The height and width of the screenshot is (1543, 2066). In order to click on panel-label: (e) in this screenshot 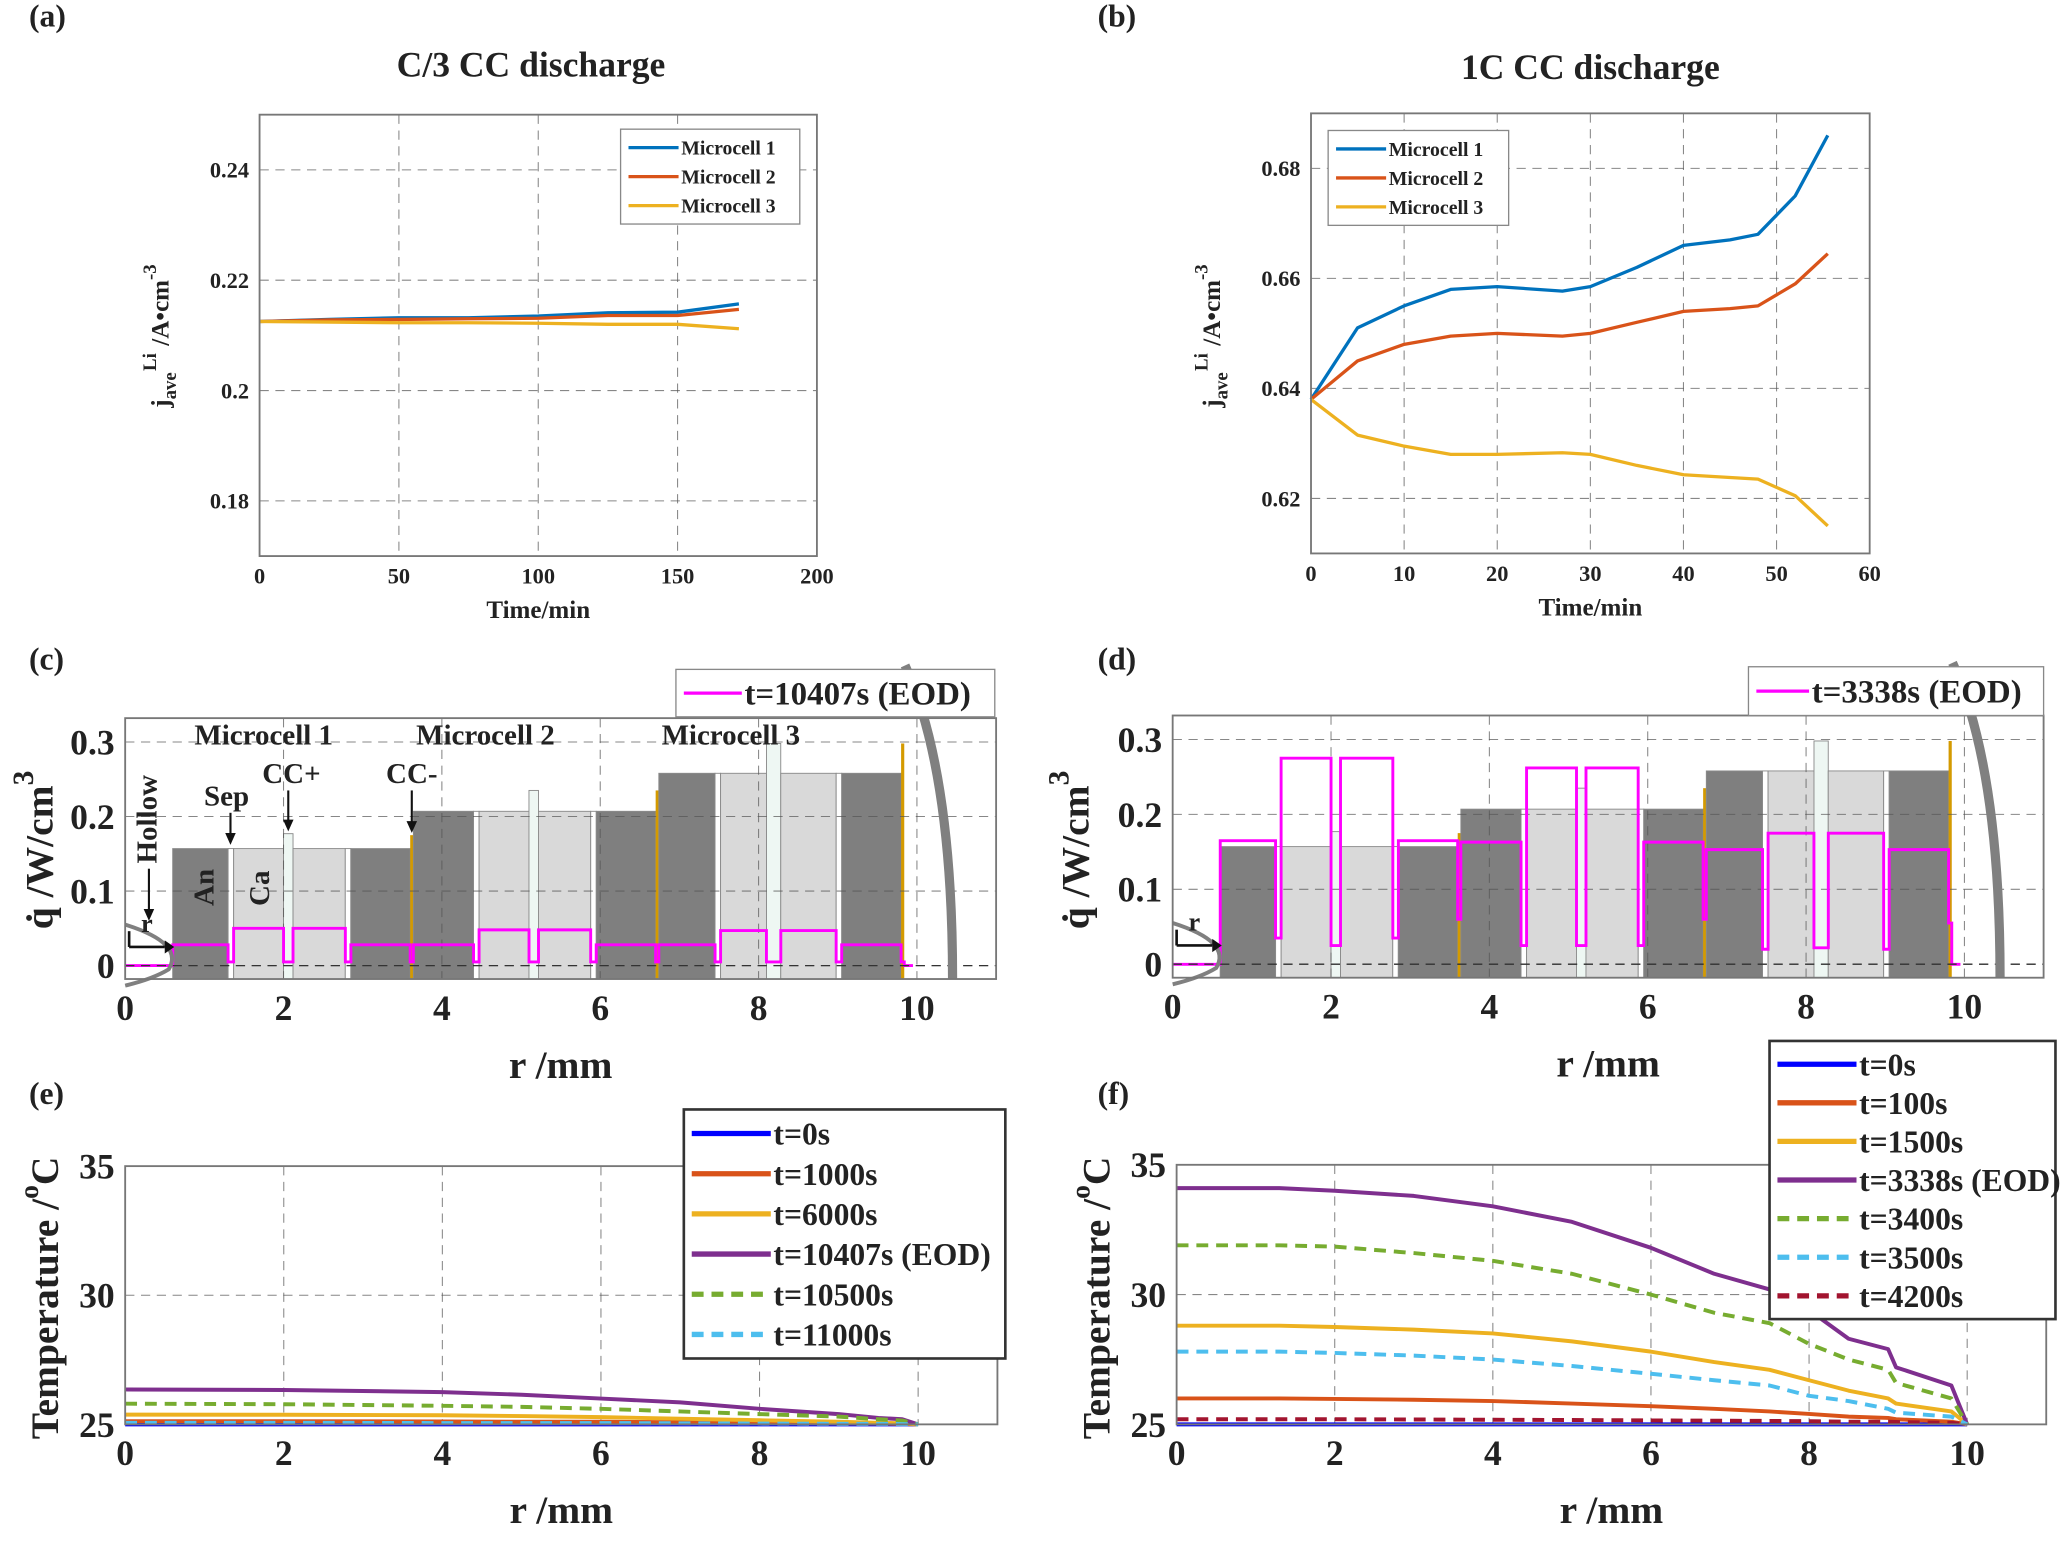, I will do `click(46, 1093)`.